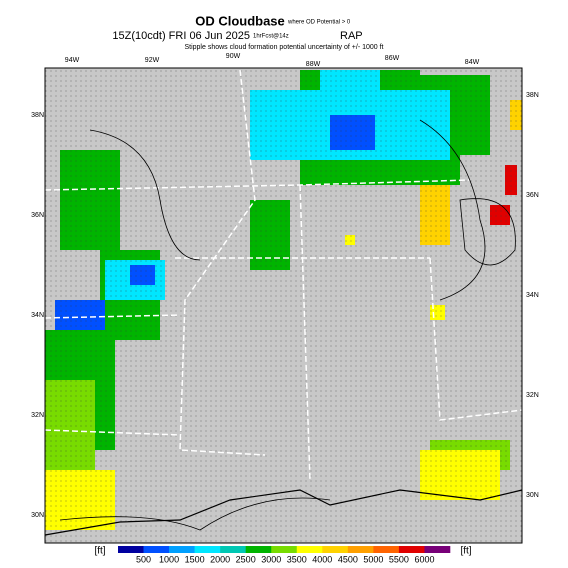 Image resolution: width=568 pixels, height=568 pixels. Describe the element at coordinates (72, 60) in the screenshot. I see `lon-label: 94W` at that location.